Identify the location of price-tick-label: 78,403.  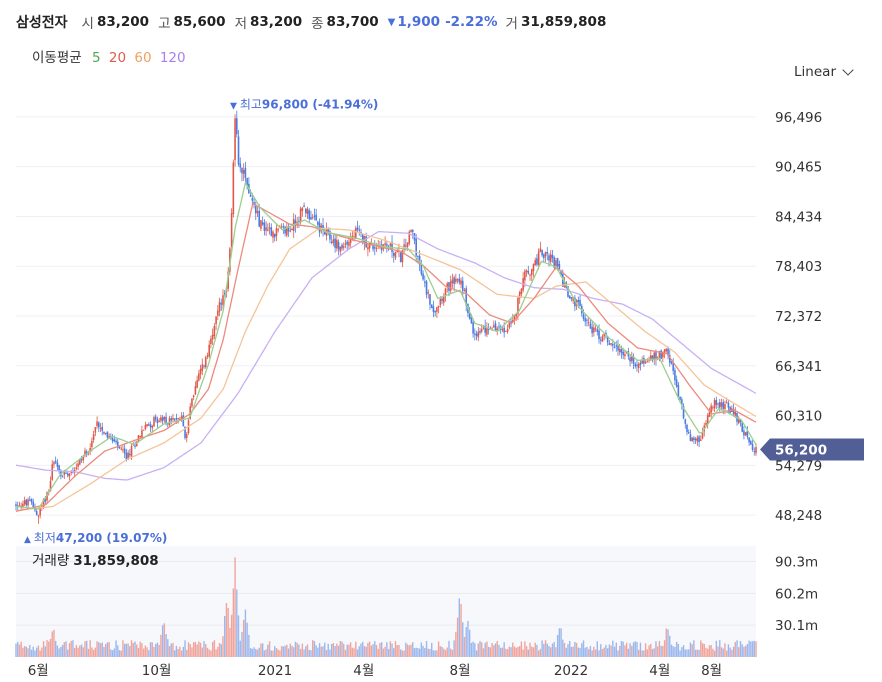
(798, 267).